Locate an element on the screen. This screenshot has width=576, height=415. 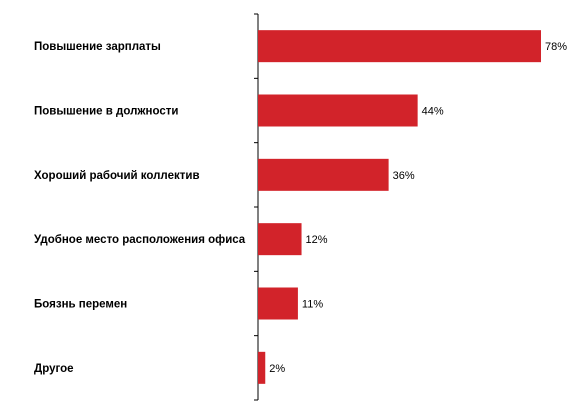
category-axis is located at coordinates (256, 207).